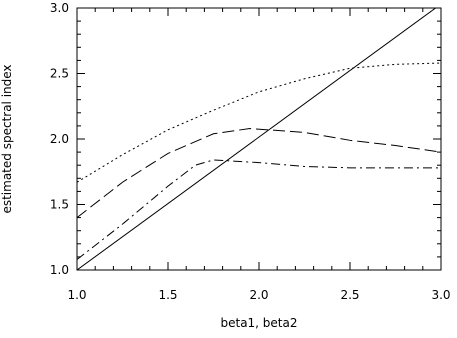 This screenshot has height=338, width=457. Describe the element at coordinates (59, 270) in the screenshot. I see `y-tick-label: 1.0` at that location.